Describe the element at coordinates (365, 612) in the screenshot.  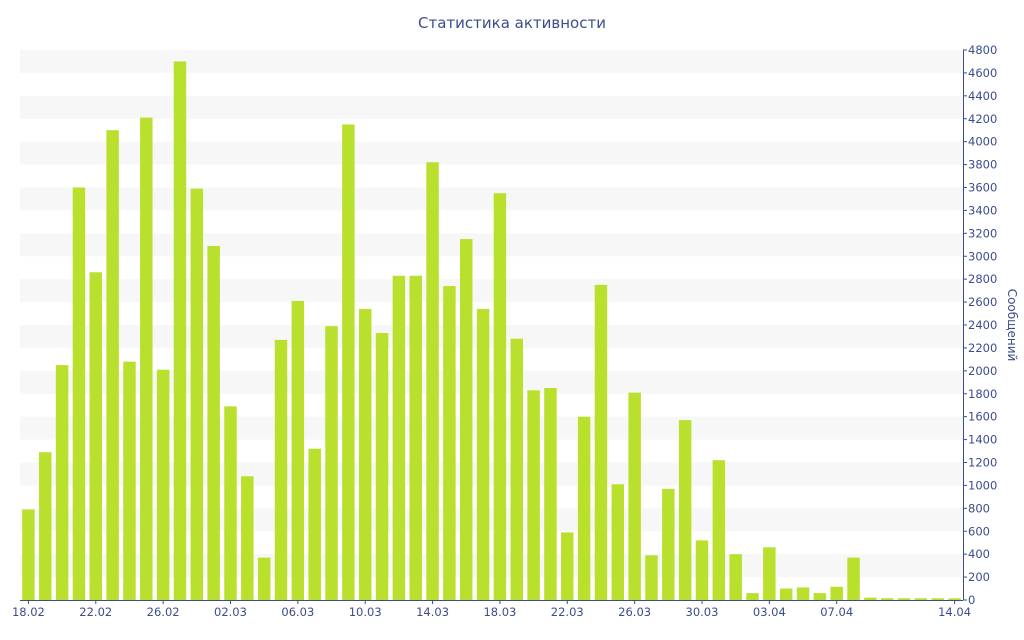
I see `x-tick-label: 10.03` at that location.